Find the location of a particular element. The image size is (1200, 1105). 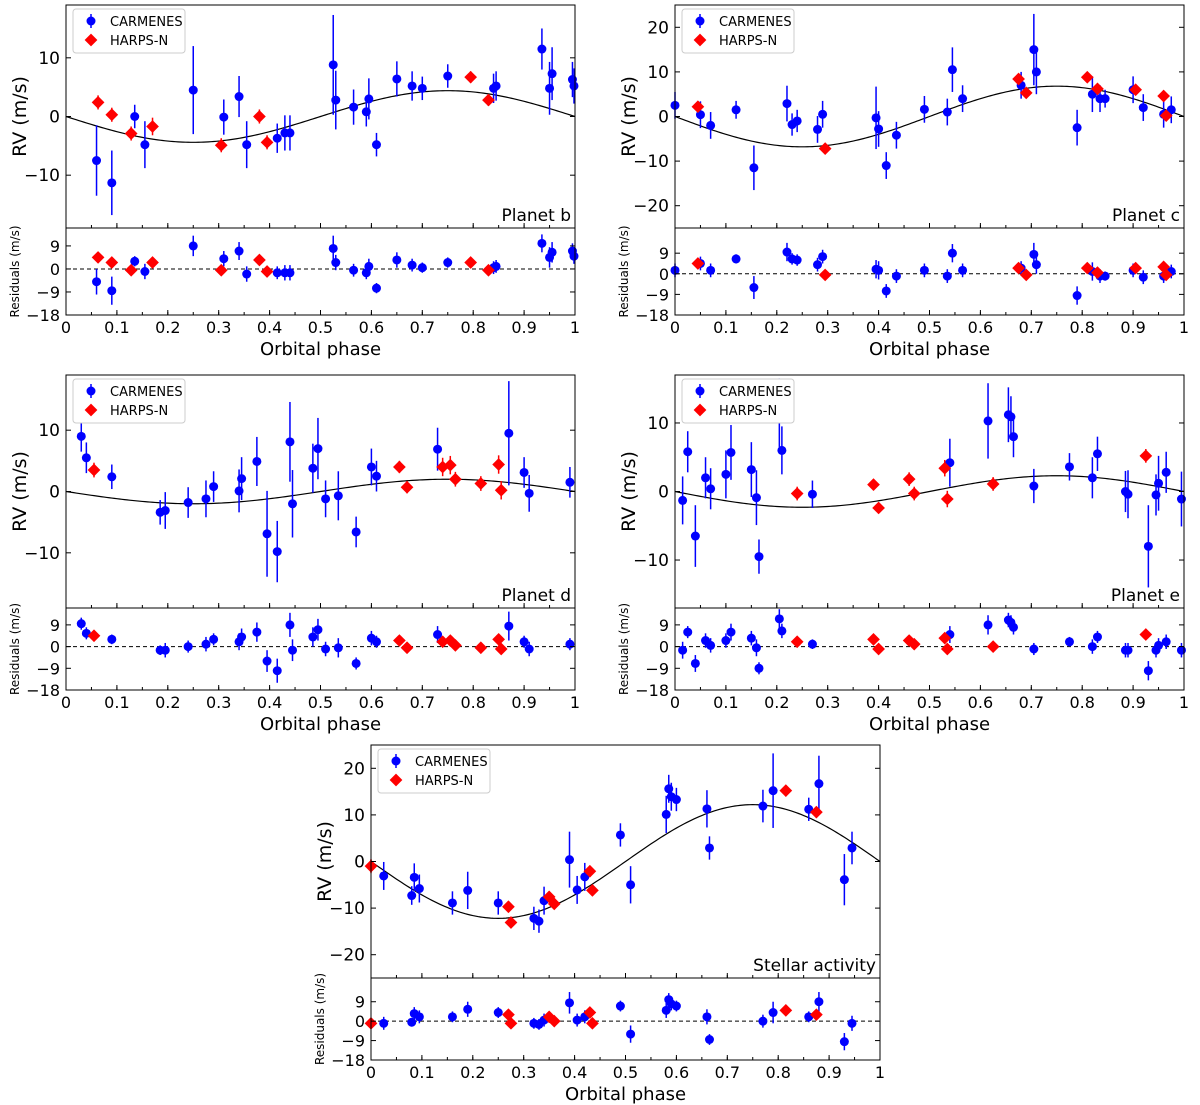

legend-box is located at coordinates (434, 771).